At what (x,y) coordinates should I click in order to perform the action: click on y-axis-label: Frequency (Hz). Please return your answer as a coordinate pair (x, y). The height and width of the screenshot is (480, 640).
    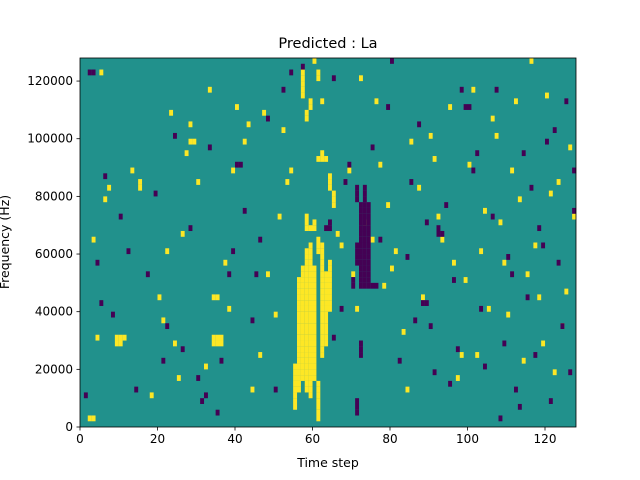
    Looking at the image, I should click on (6, 242).